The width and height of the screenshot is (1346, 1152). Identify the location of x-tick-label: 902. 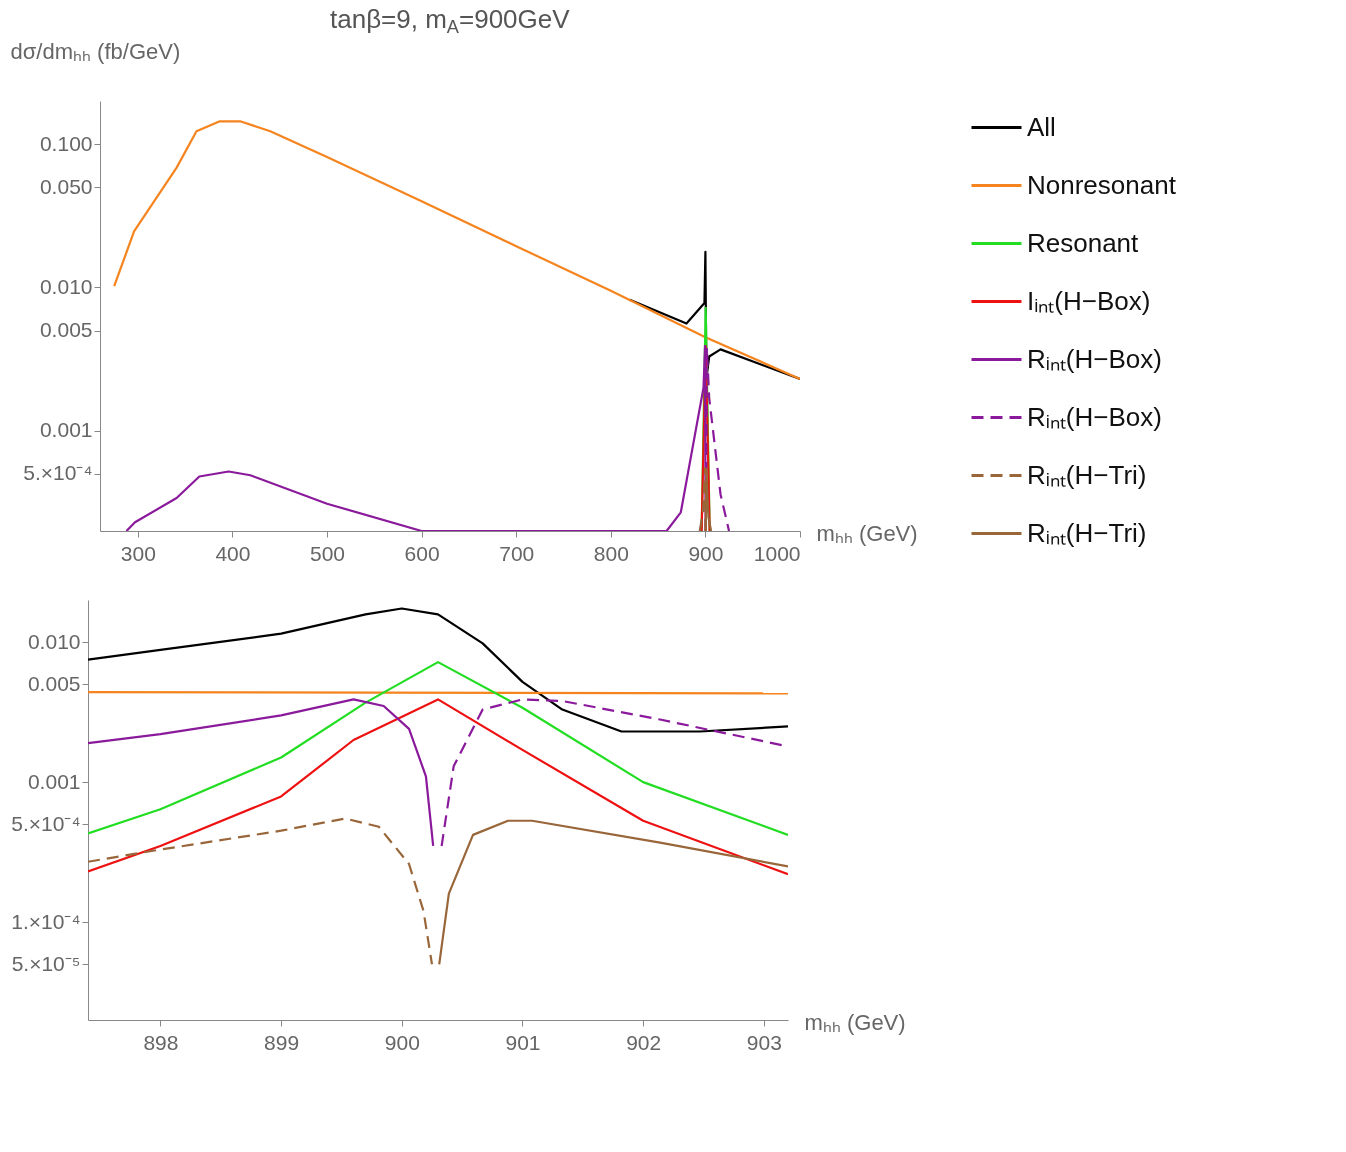
(644, 1042).